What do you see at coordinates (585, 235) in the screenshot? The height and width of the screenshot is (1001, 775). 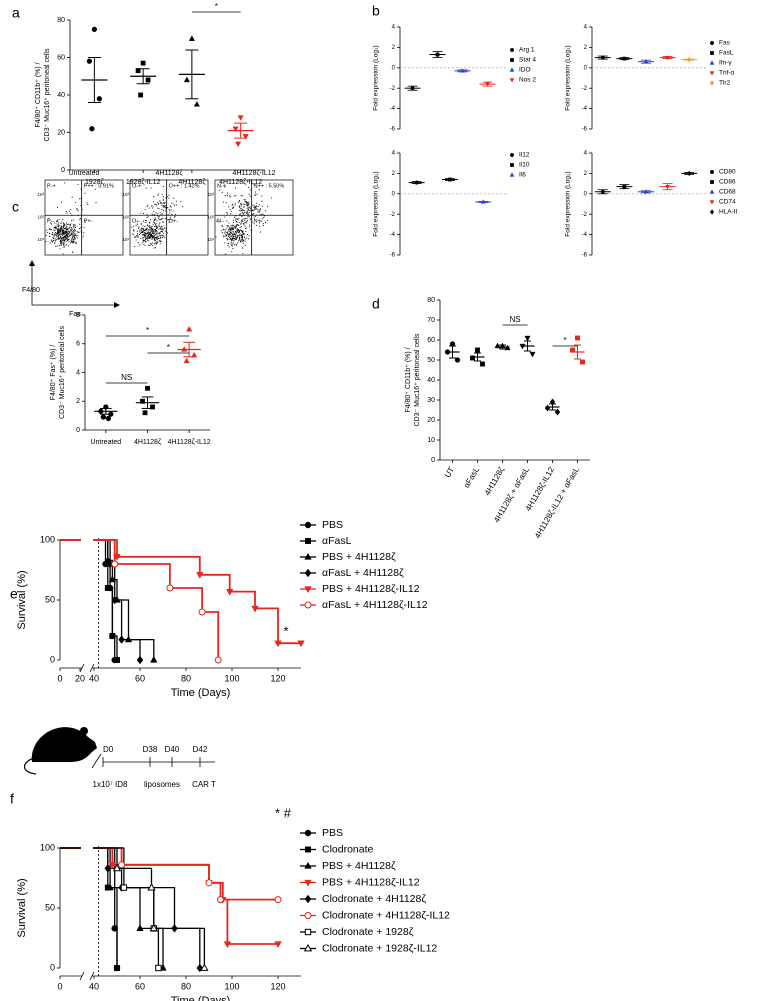 I see `y-tick-label: -4` at bounding box center [585, 235].